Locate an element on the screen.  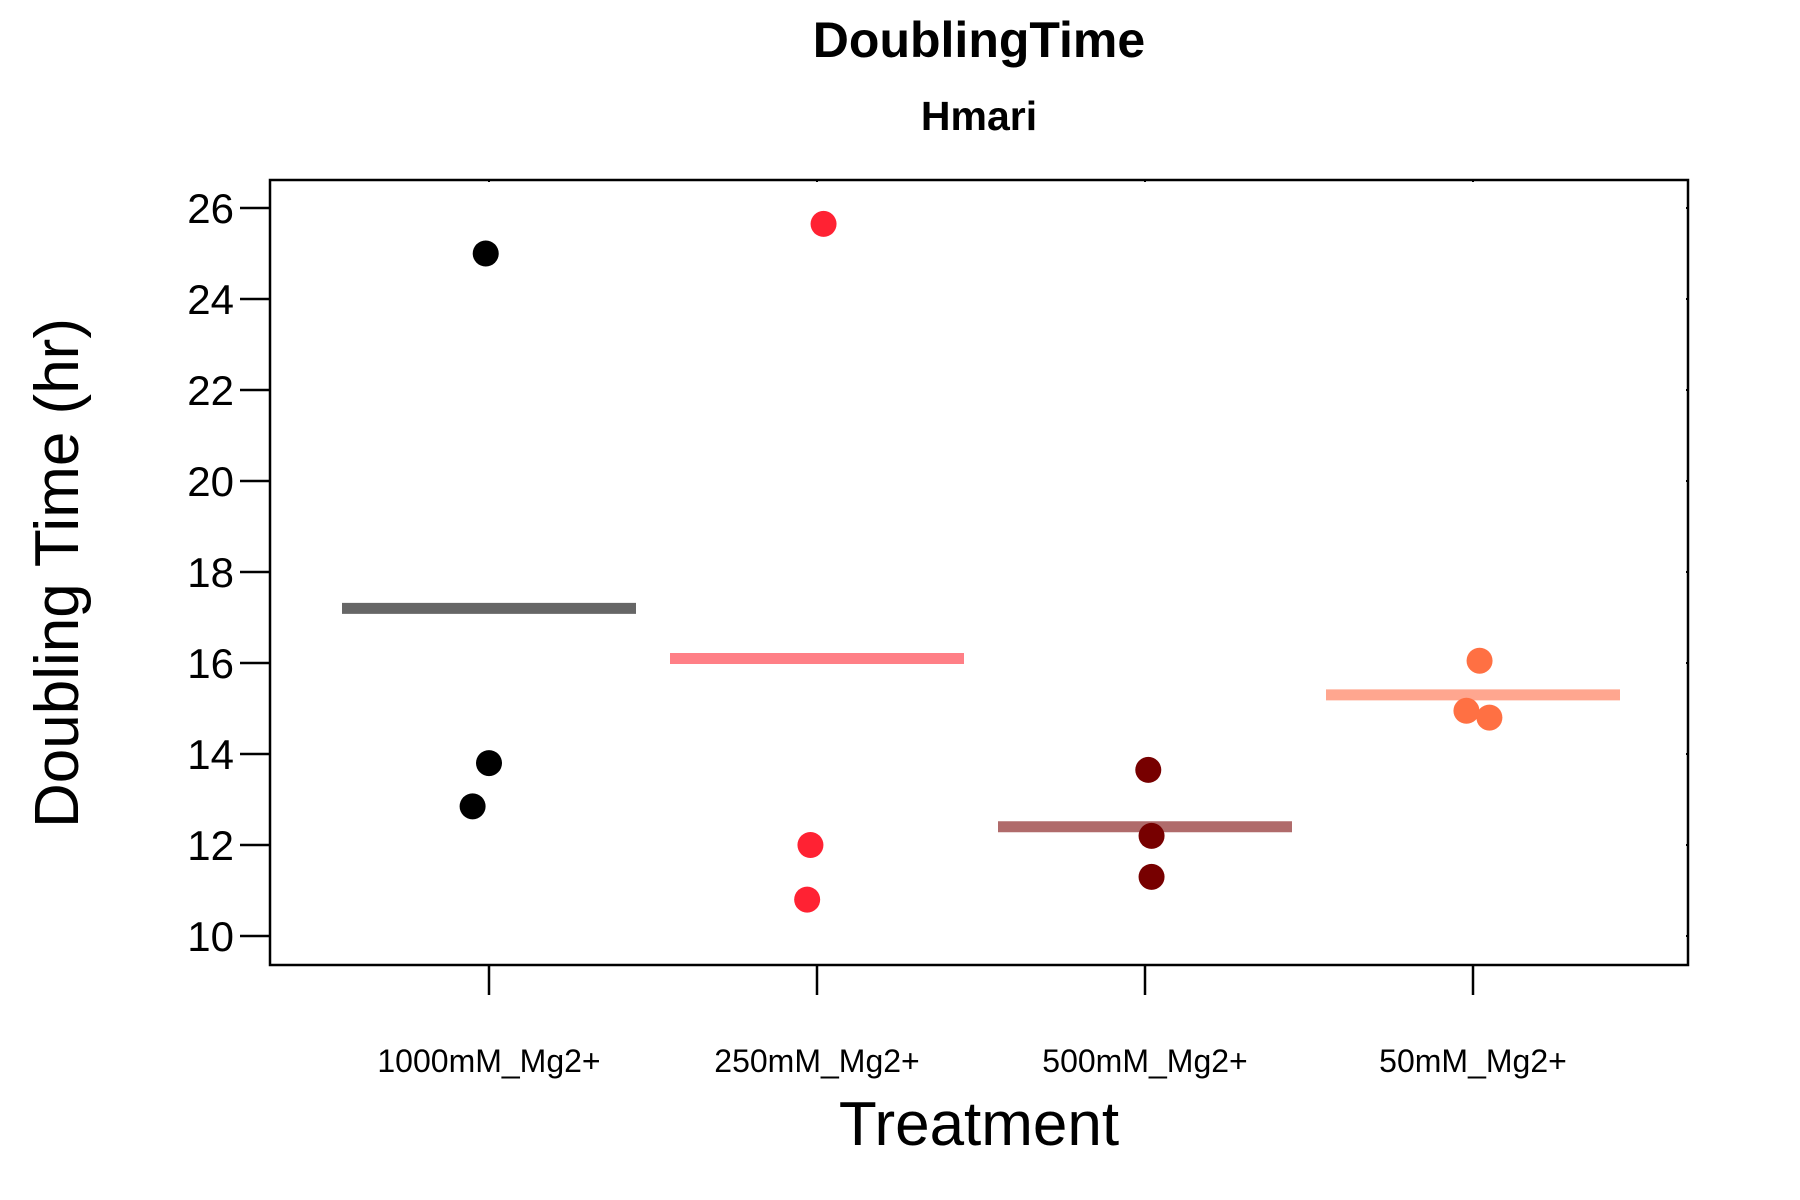
y-tick-label-26: 26 is located at coordinates (210, 208).